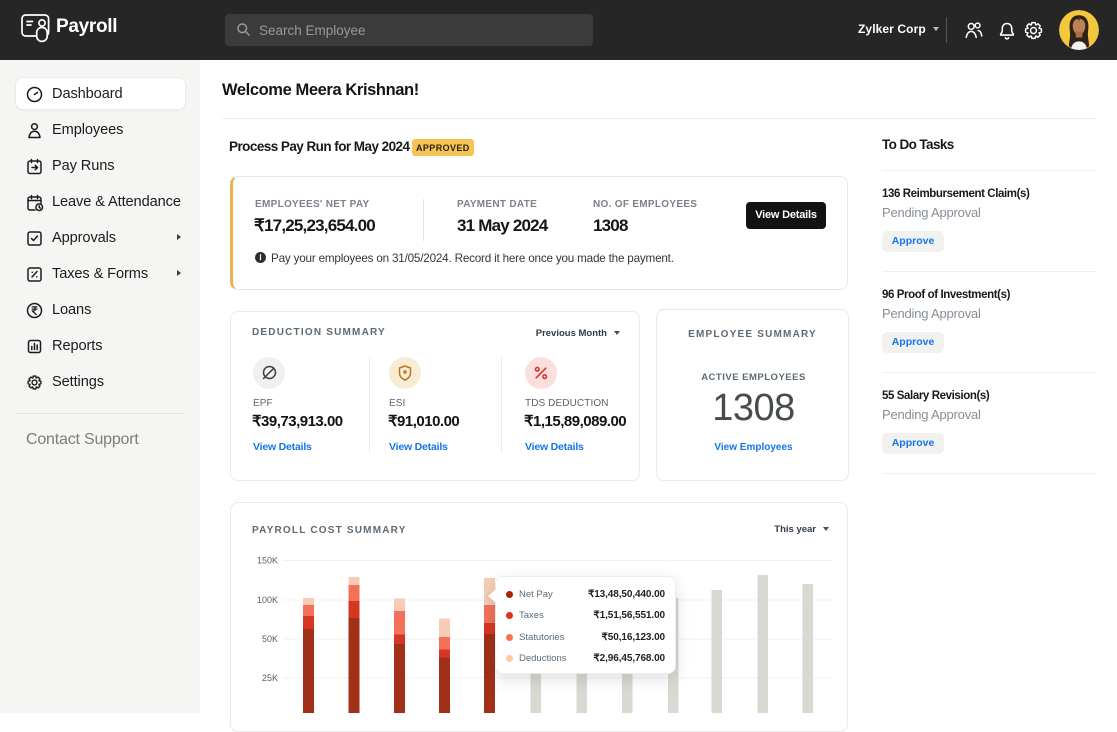 The width and height of the screenshot is (1117, 732). I want to click on svg-text: 100K, so click(267, 600).